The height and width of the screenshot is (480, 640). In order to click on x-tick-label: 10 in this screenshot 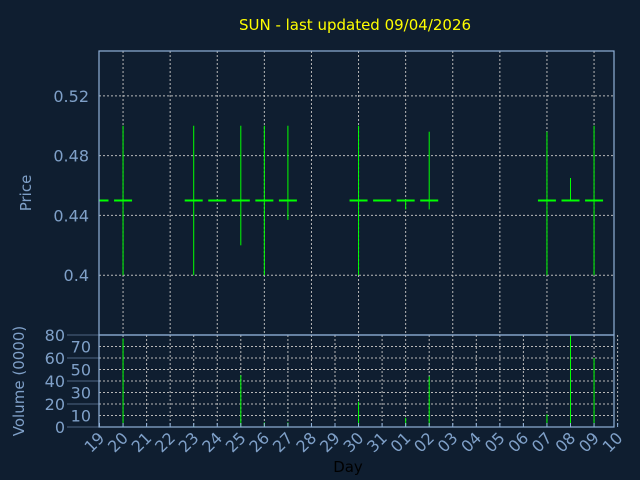, I will do `click(613, 442)`.